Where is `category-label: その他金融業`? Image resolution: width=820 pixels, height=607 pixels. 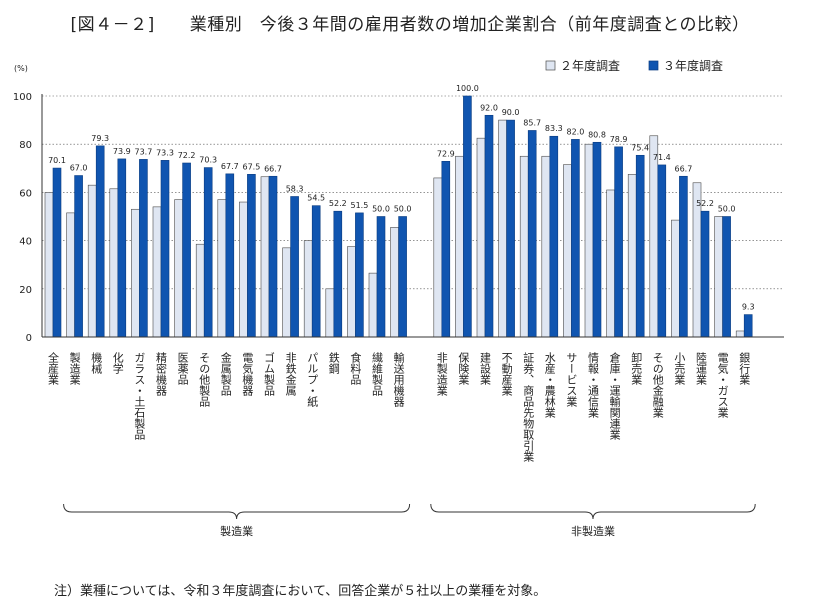 category-label: その他金融業 is located at coordinates (657, 385).